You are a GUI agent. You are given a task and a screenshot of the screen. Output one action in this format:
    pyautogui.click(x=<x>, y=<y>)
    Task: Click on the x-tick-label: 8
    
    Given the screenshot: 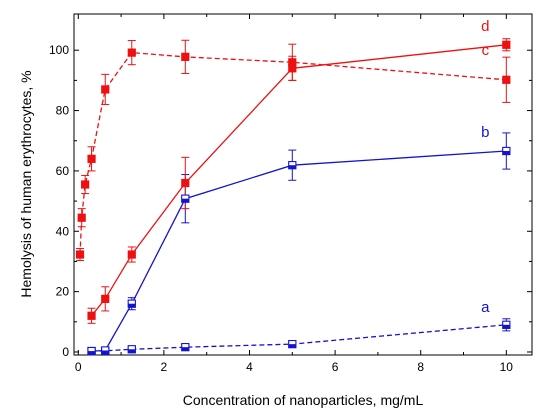 What is the action you would take?
    pyautogui.click(x=420, y=367)
    